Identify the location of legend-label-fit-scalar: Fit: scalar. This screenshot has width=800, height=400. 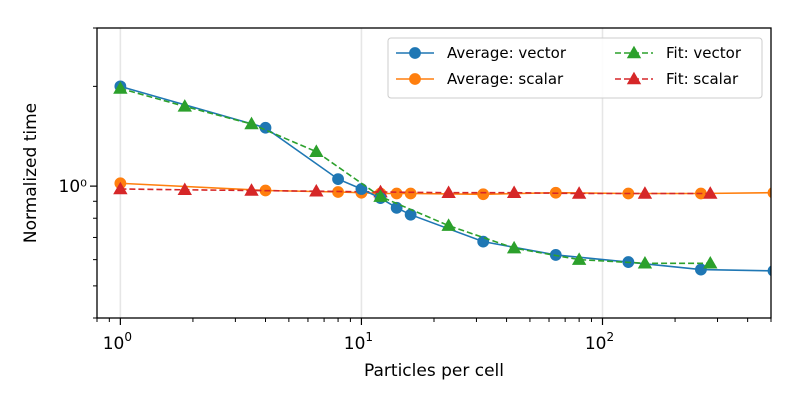
(702, 79).